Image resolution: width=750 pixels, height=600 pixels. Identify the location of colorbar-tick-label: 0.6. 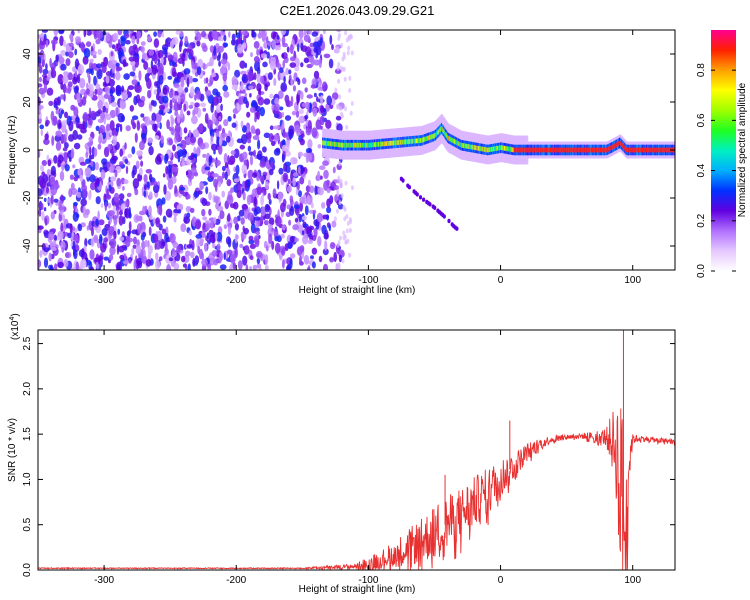
(701, 120).